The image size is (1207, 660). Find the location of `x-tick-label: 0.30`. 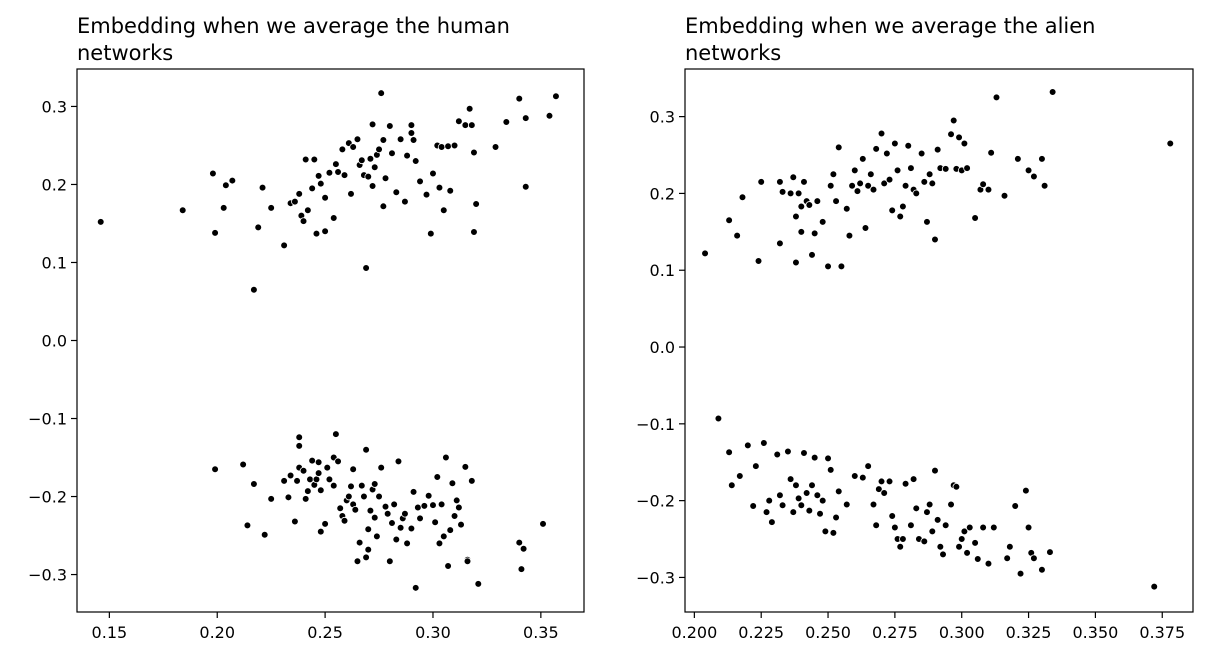

x-tick-label: 0.30 is located at coordinates (433, 632).